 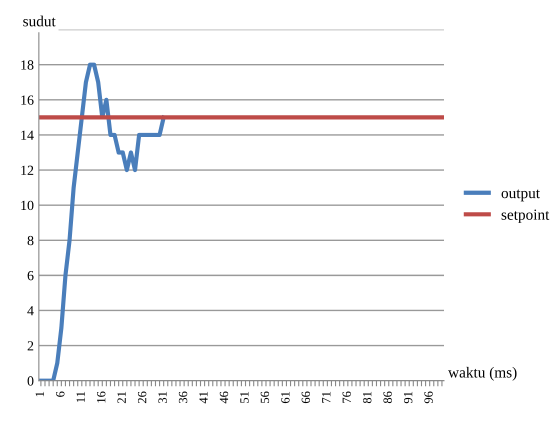 I want to click on x-tick-label: 41, so click(x=203, y=398).